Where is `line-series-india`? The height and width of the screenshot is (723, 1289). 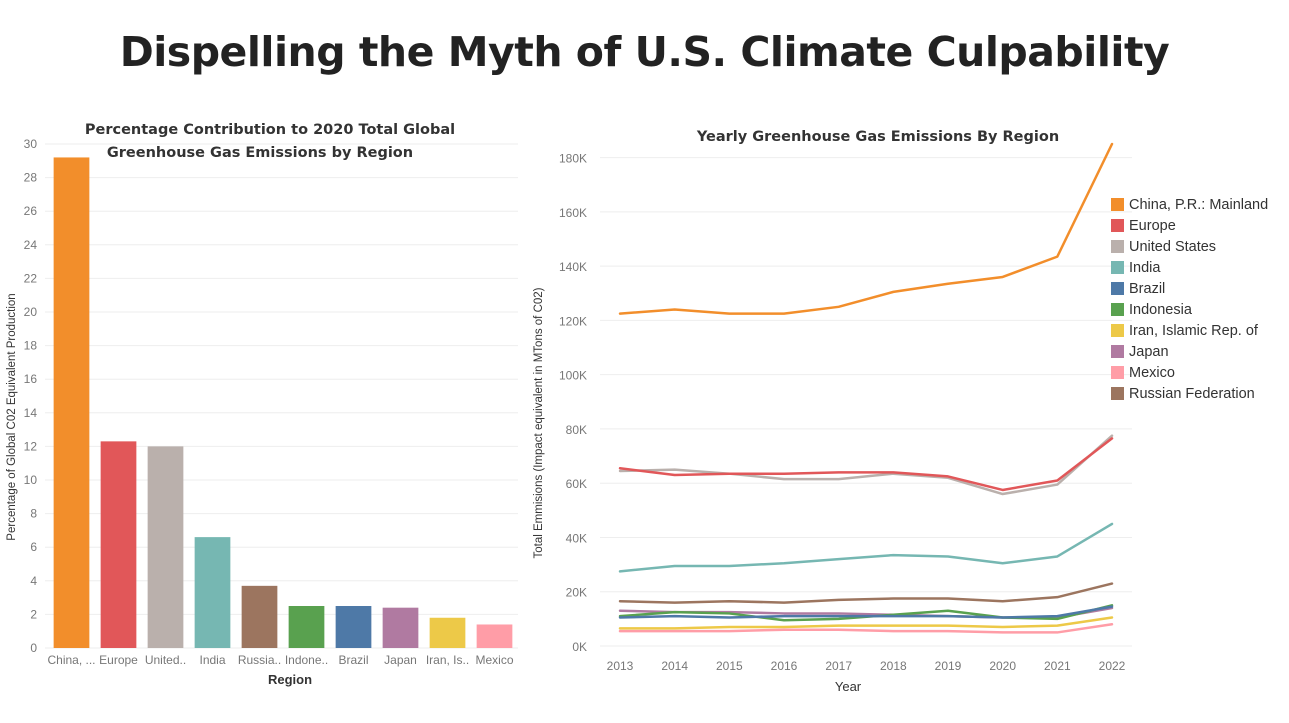 line-series-india is located at coordinates (866, 547).